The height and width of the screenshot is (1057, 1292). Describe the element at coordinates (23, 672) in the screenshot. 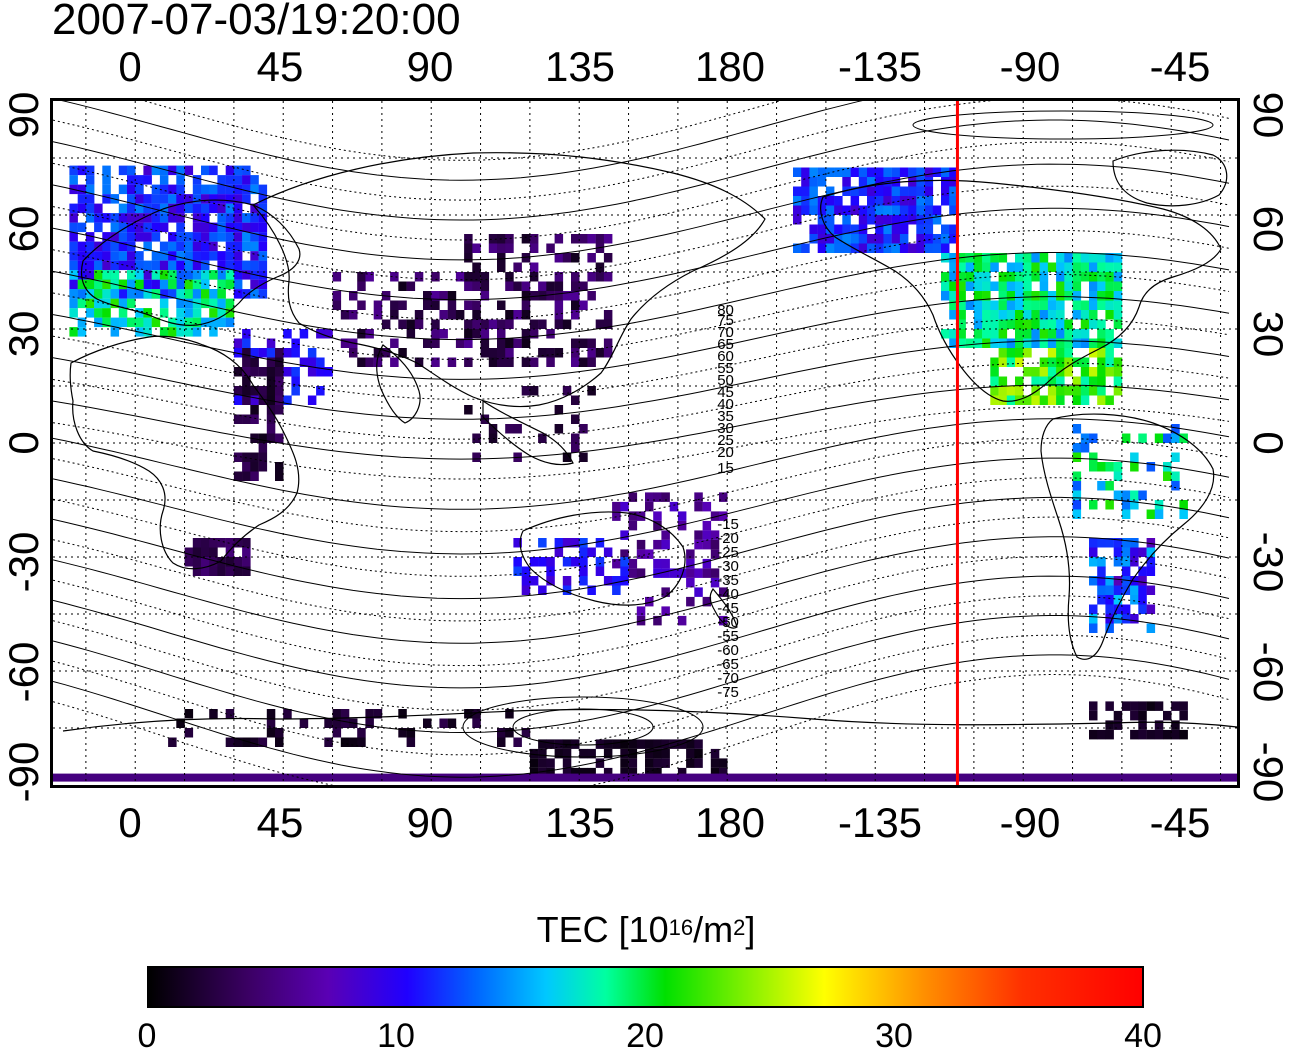

I see `left-lat-tick: -60` at that location.